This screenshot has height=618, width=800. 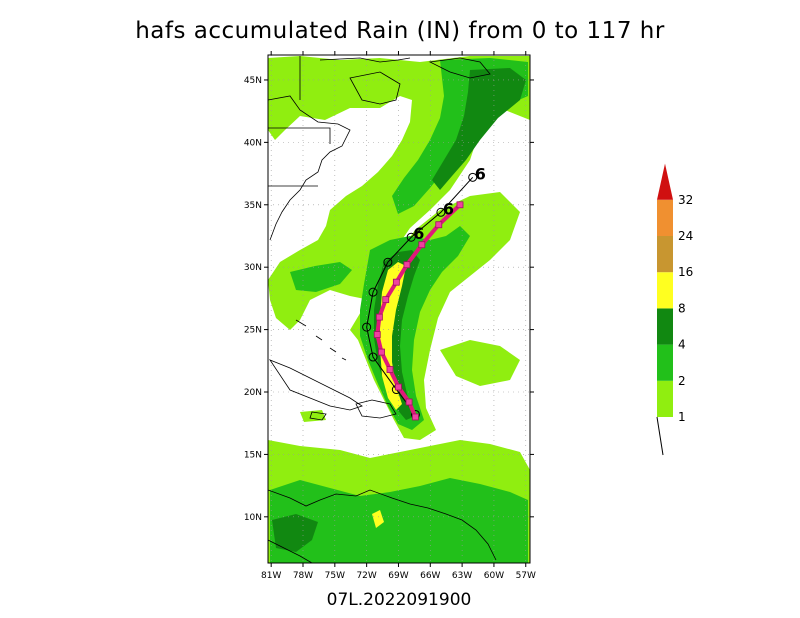 I want to click on rain-region-light, so click(x=480, y=363).